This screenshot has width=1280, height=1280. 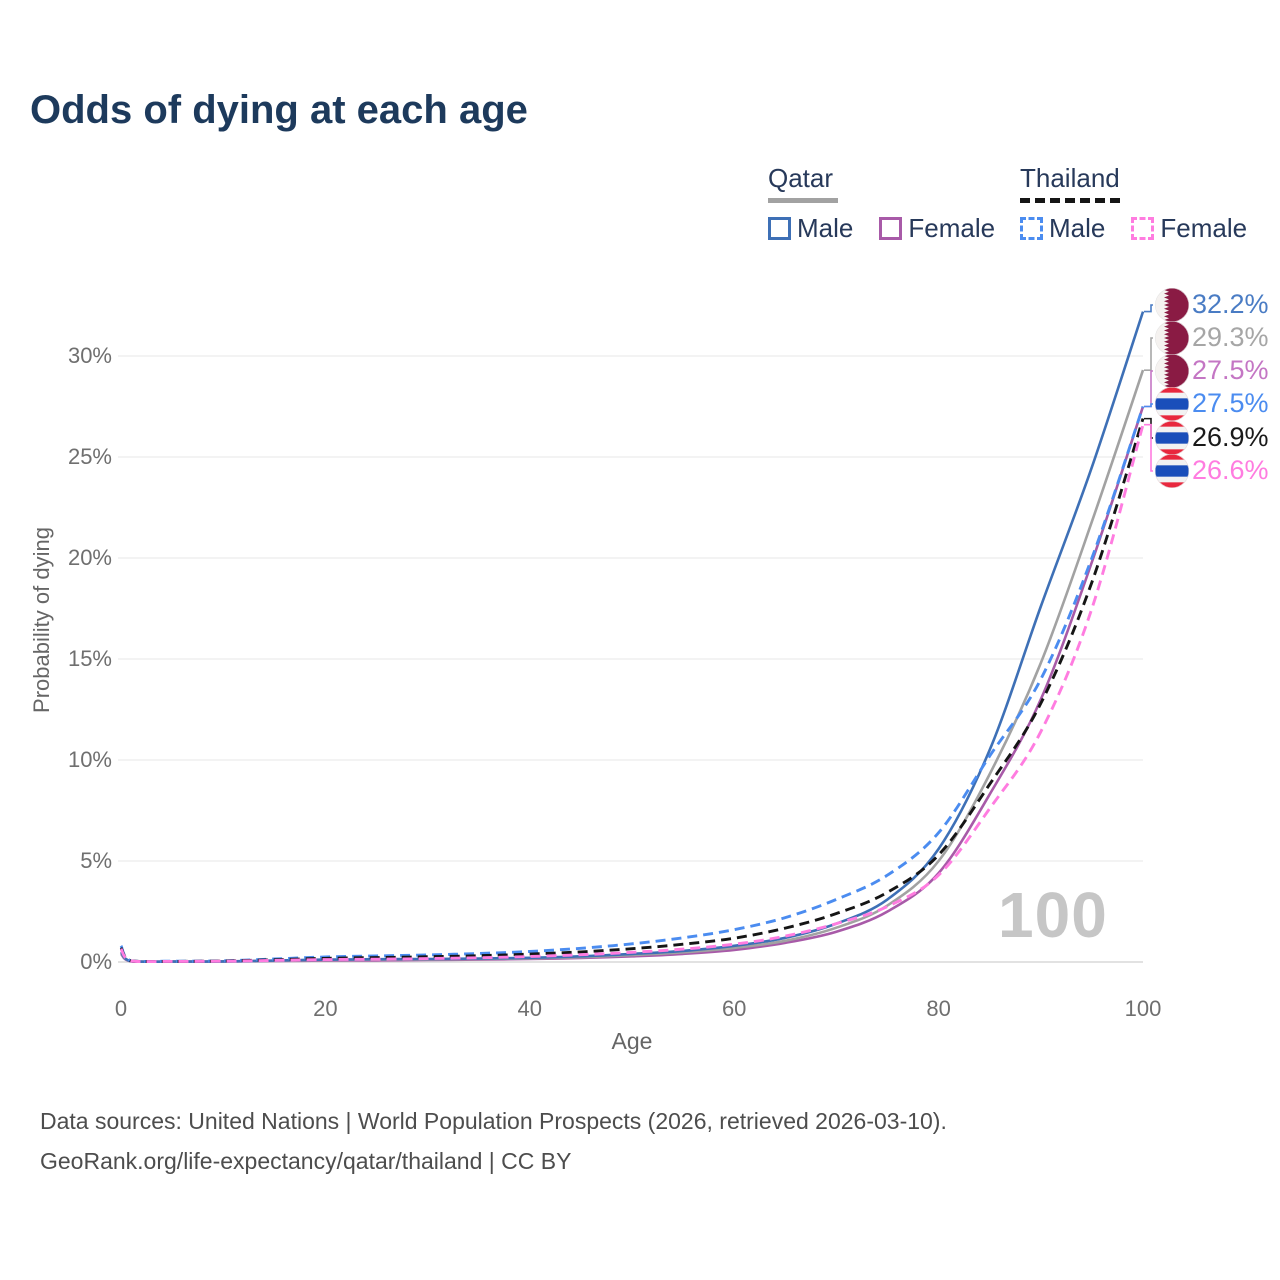 I want to click on x-tick-label: 80, so click(x=938, y=1008).